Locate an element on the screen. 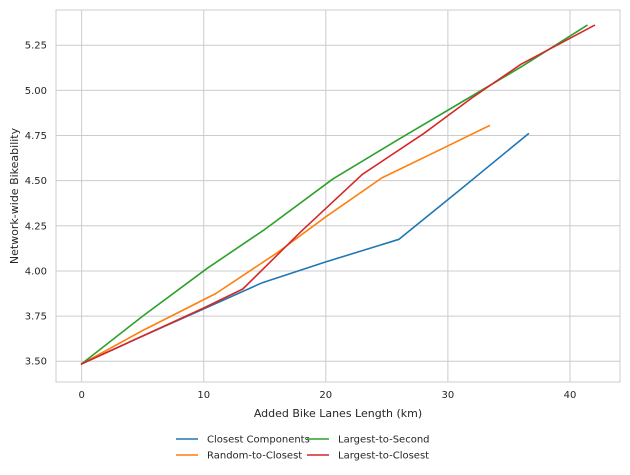 The image size is (630, 475). x-tick-label: 40 is located at coordinates (570, 395).